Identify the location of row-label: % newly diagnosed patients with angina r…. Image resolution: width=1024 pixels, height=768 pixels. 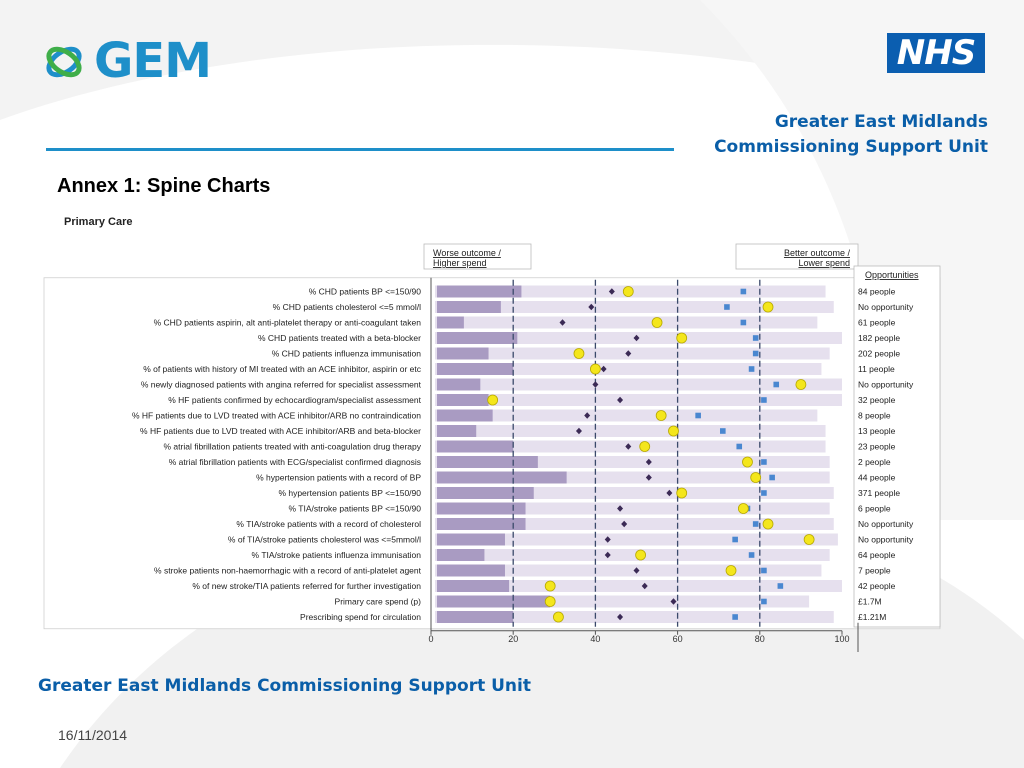
(281, 385).